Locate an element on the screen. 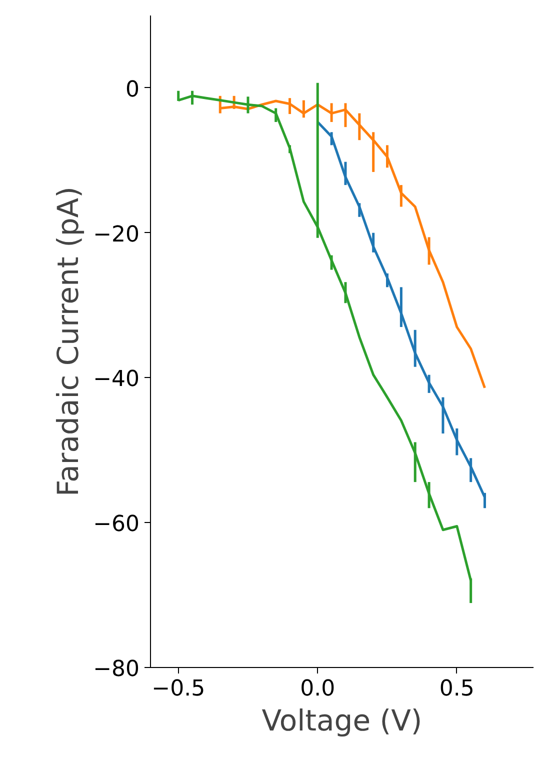  y-tick-label: −80 is located at coordinates (116, 669).